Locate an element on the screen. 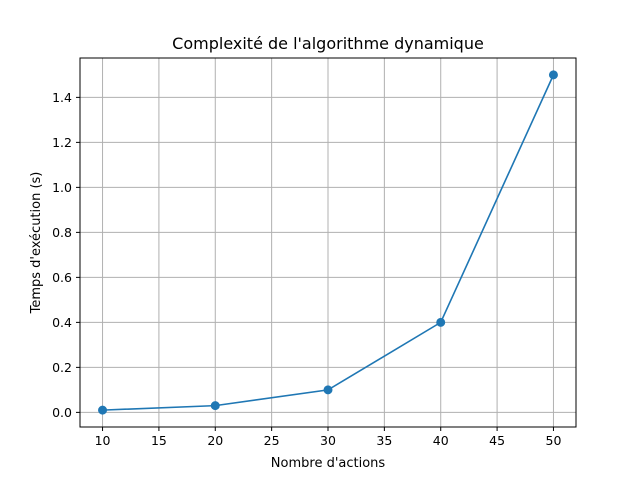 The image size is (640, 480). y-tick-label: 0.0 is located at coordinates (62, 412).